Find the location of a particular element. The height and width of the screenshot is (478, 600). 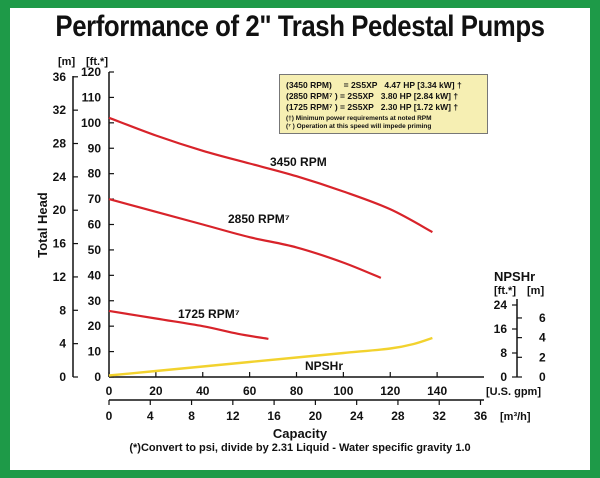

y-tick-m-label: 12 is located at coordinates (60, 277).